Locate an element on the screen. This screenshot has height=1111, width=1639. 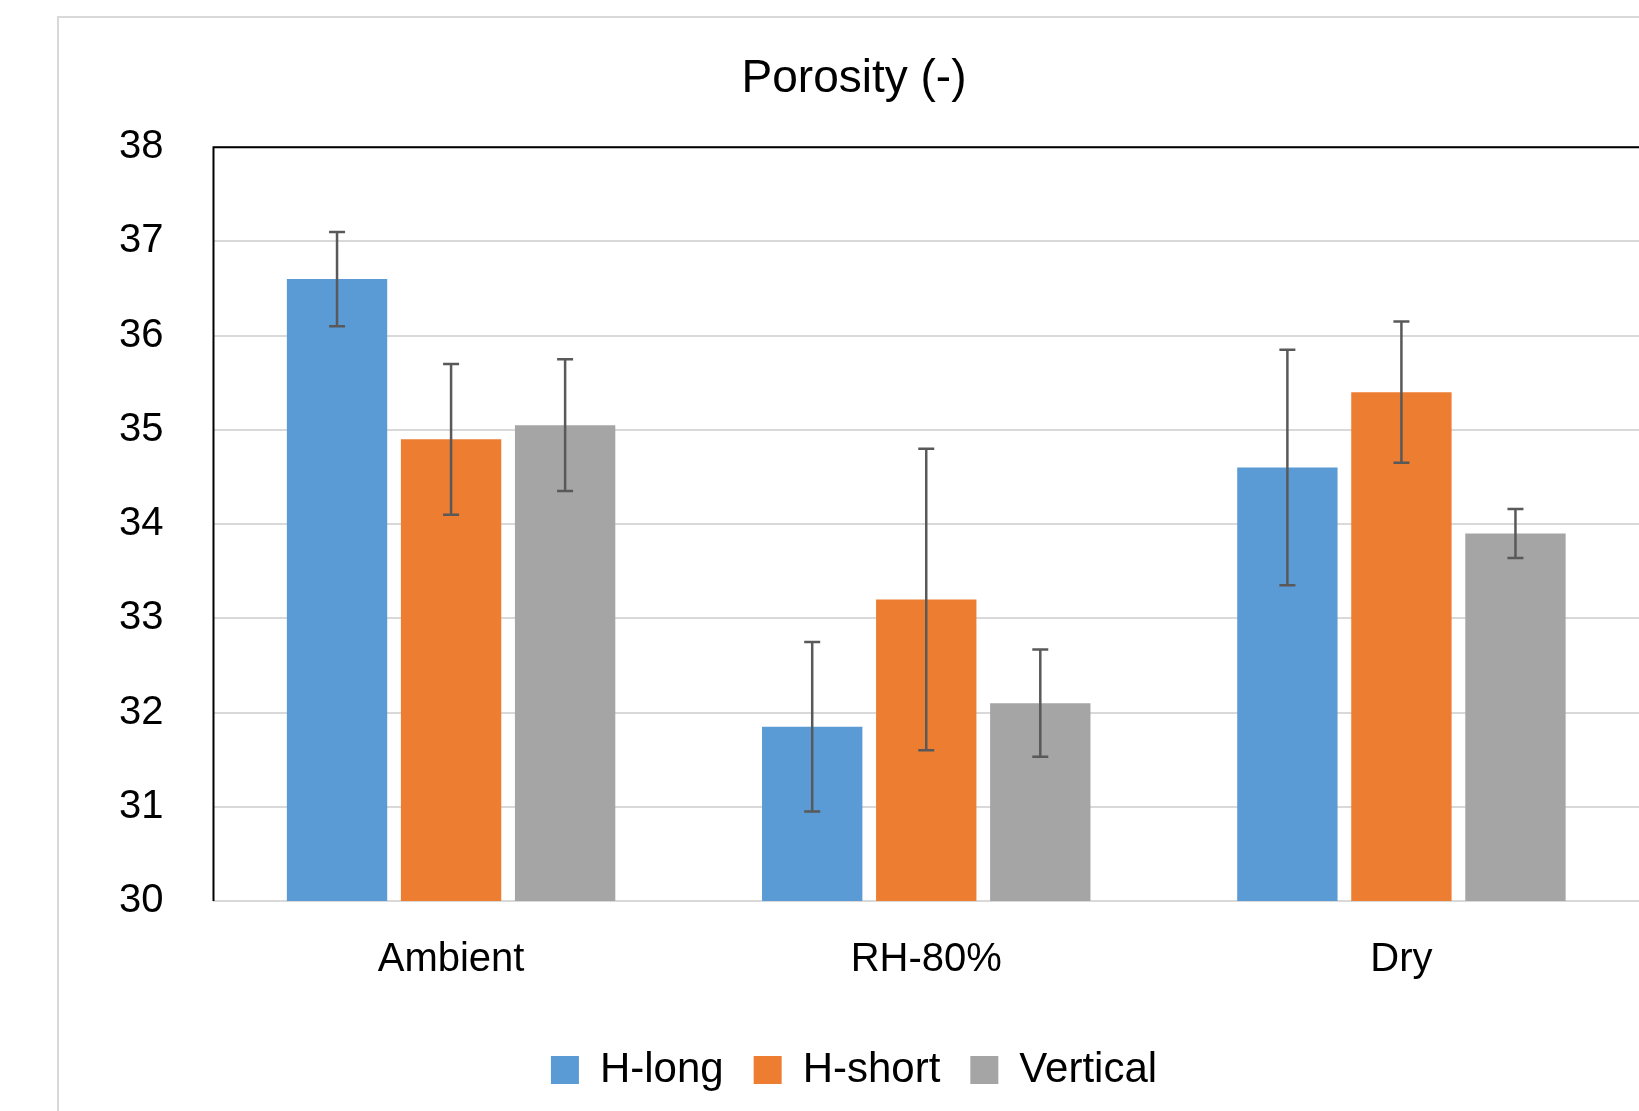
y-tick-label: 37 is located at coordinates (141, 238).